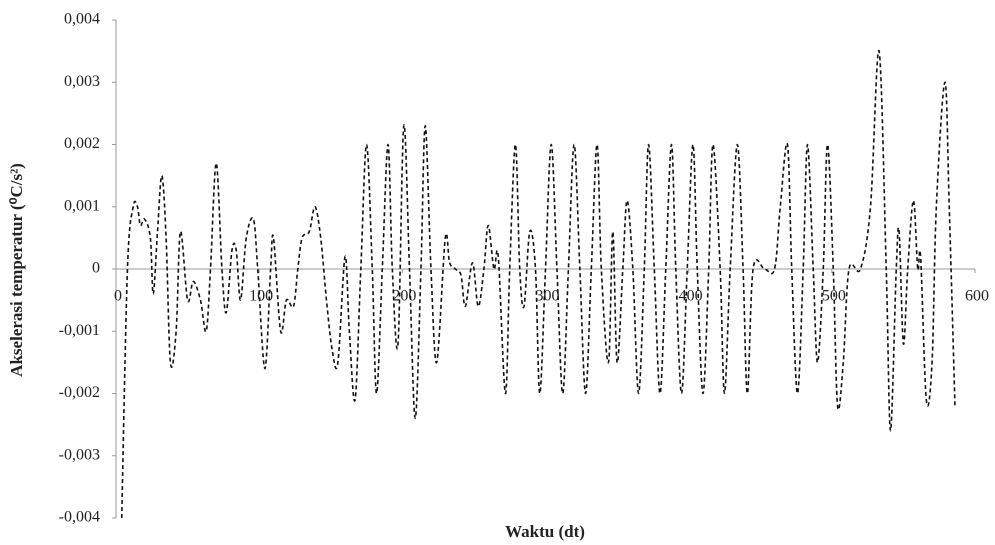 This screenshot has width=995, height=545. I want to click on x-axis-label: Waktu (dt), so click(545, 531).